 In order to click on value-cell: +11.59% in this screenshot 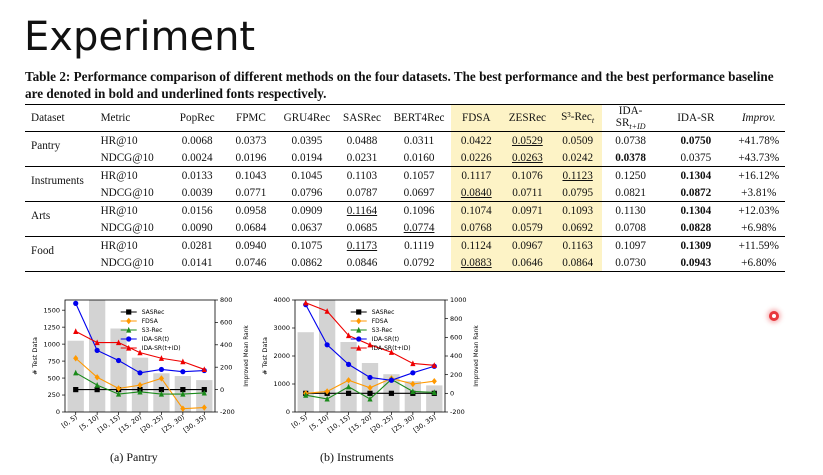, I will do `click(758, 245)`.